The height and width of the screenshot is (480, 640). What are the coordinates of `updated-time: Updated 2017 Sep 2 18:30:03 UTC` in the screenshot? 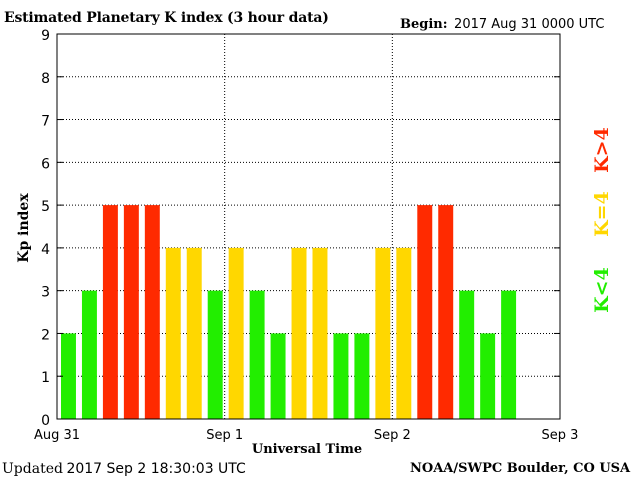 It's located at (124, 469).